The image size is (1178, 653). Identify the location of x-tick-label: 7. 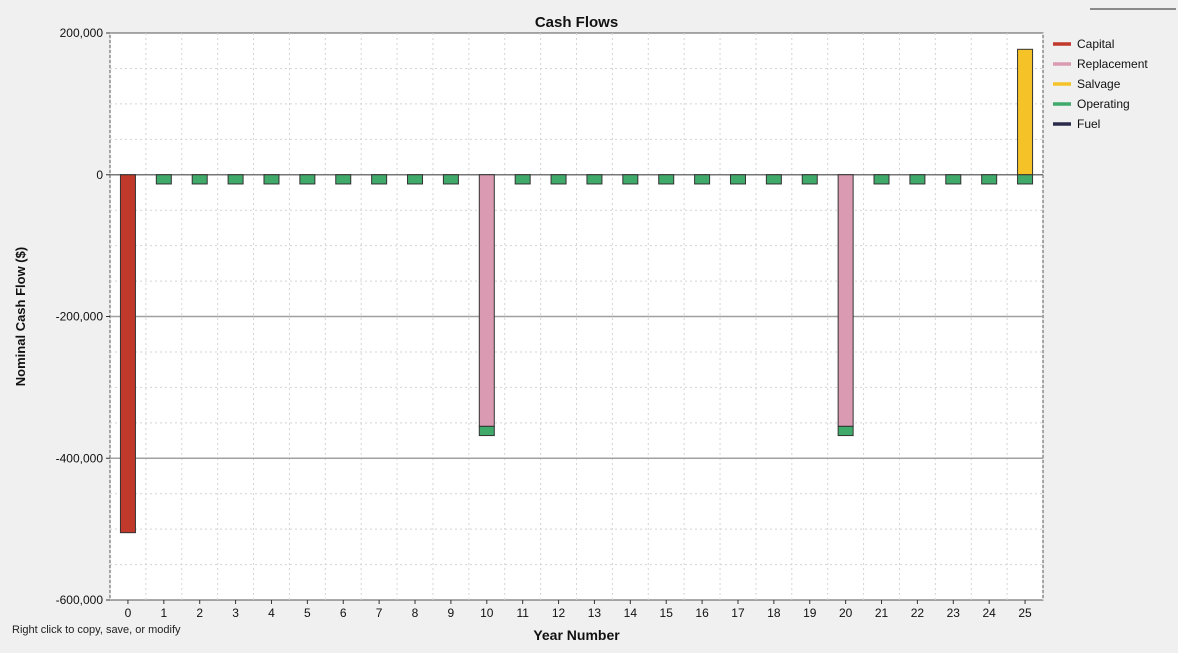
(379, 613).